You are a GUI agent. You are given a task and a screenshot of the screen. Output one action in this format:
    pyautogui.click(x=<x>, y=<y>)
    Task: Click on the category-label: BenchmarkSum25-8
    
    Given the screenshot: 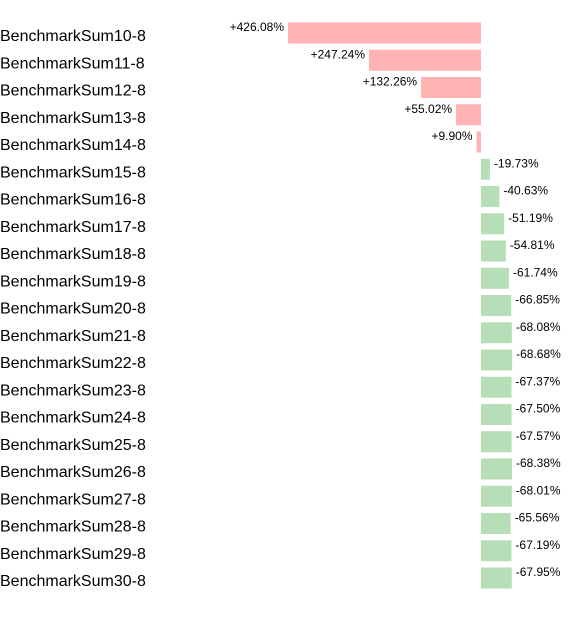 What is the action you would take?
    pyautogui.click(x=73, y=445)
    